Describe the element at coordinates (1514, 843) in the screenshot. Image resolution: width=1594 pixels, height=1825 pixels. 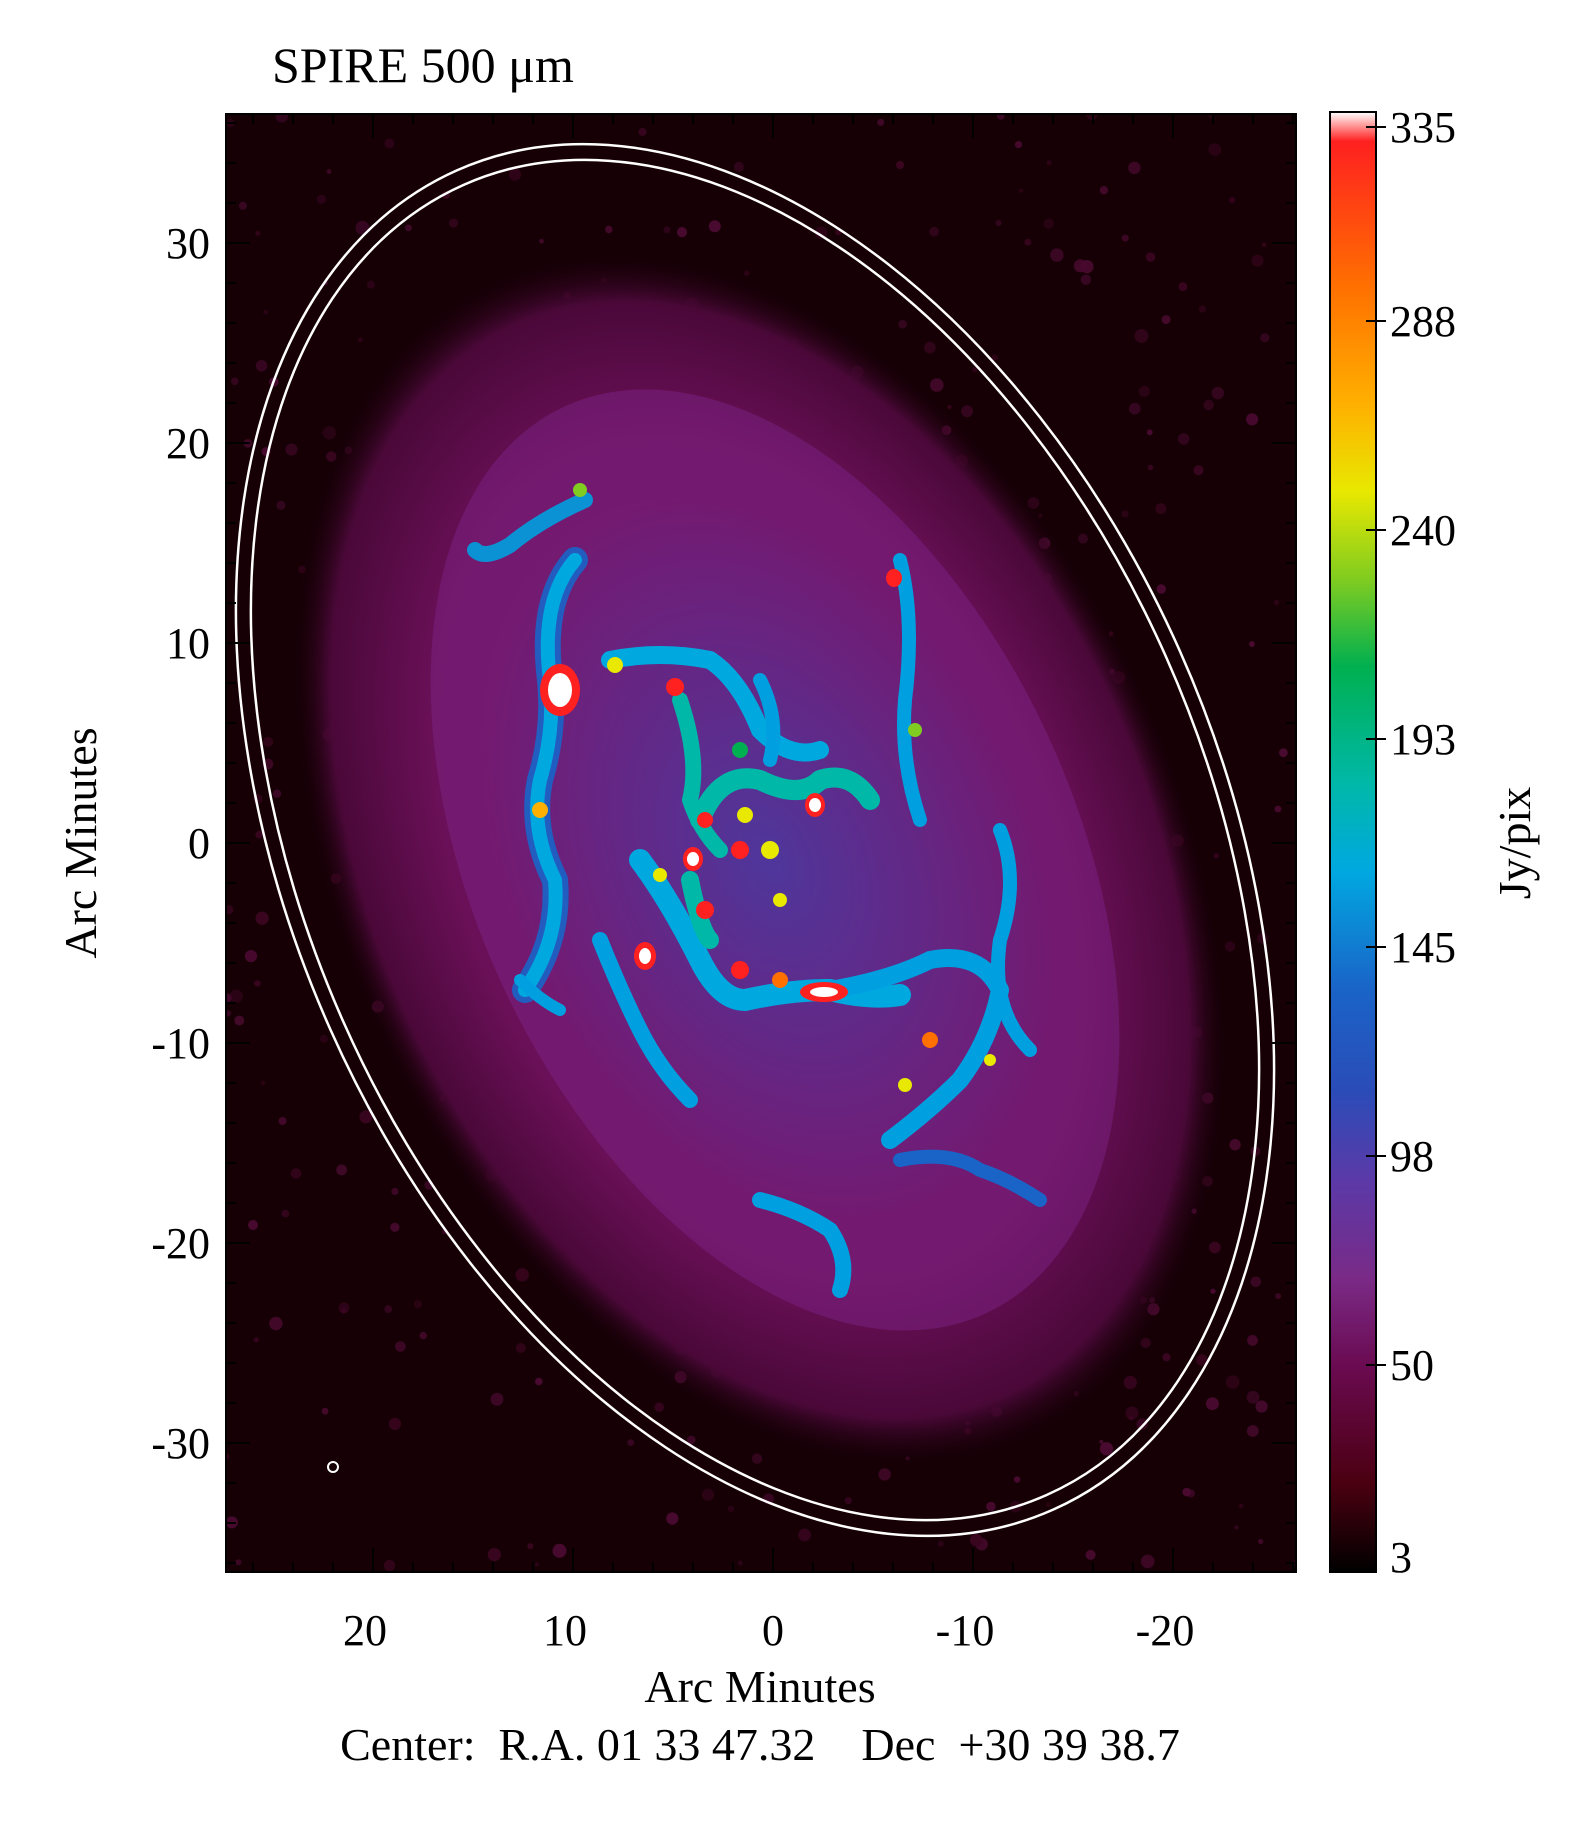
I see `colorbar-label: Jy/pix` at that location.